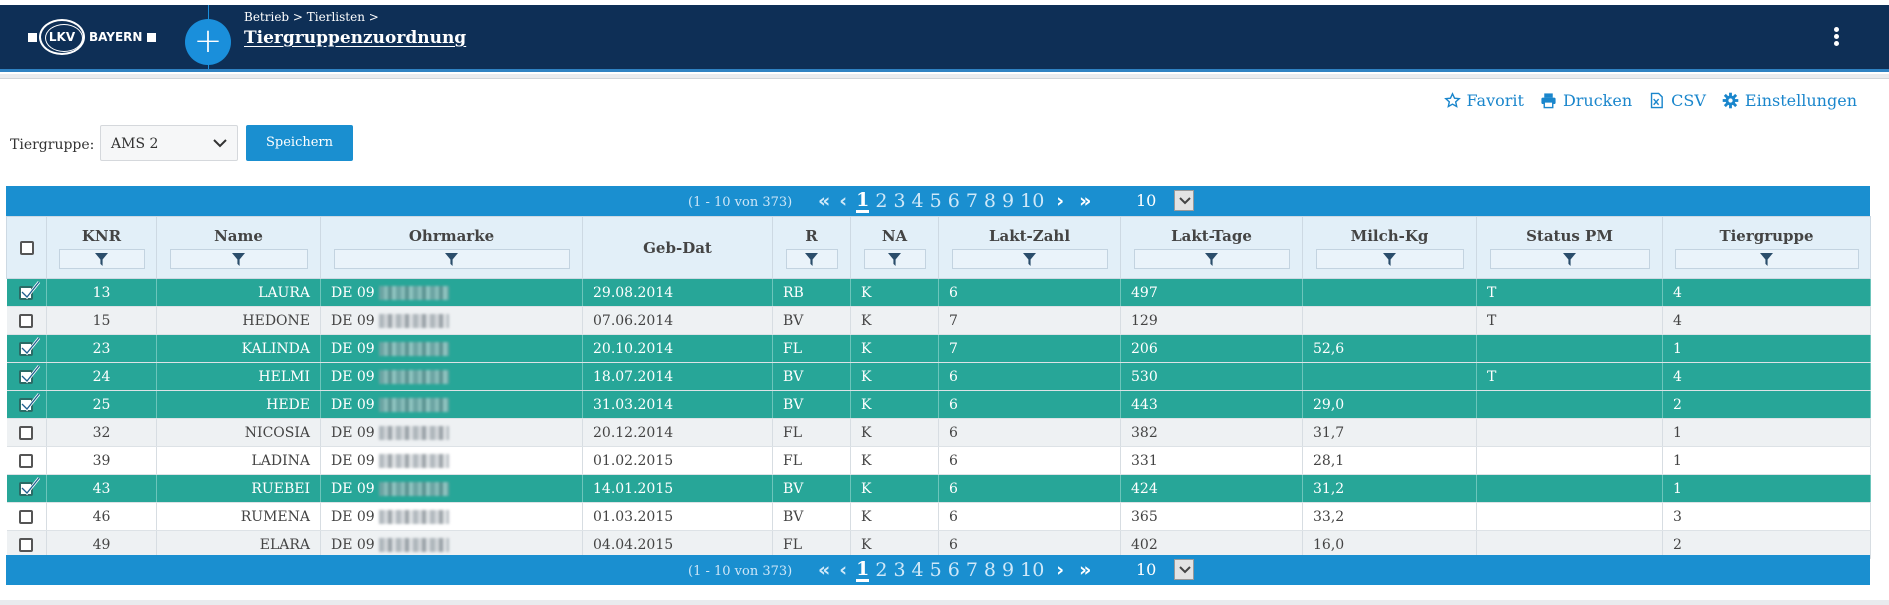 This screenshot has height=605, width=1889. What do you see at coordinates (101, 247) in the screenshot?
I see `col-knr: KNR` at bounding box center [101, 247].